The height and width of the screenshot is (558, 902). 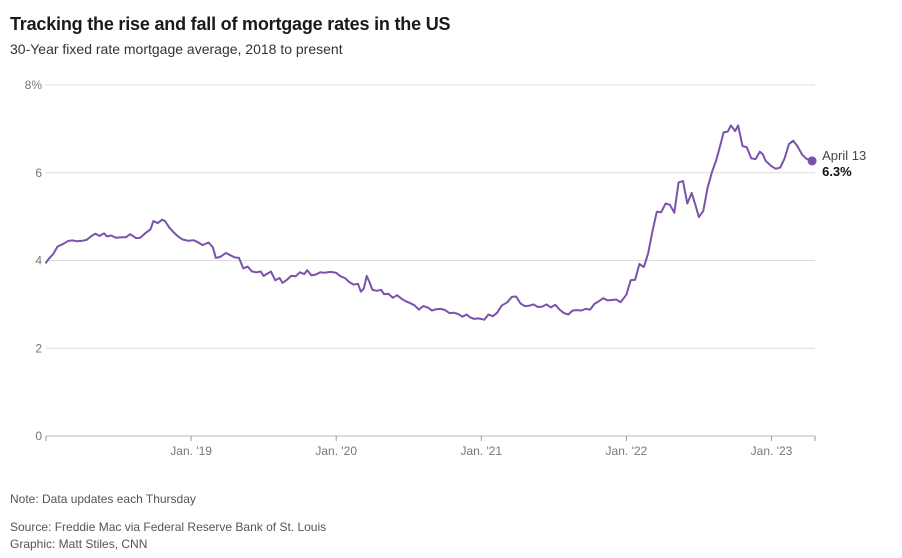 What do you see at coordinates (837, 171) in the screenshot?
I see `end-value-label: 6.3%` at bounding box center [837, 171].